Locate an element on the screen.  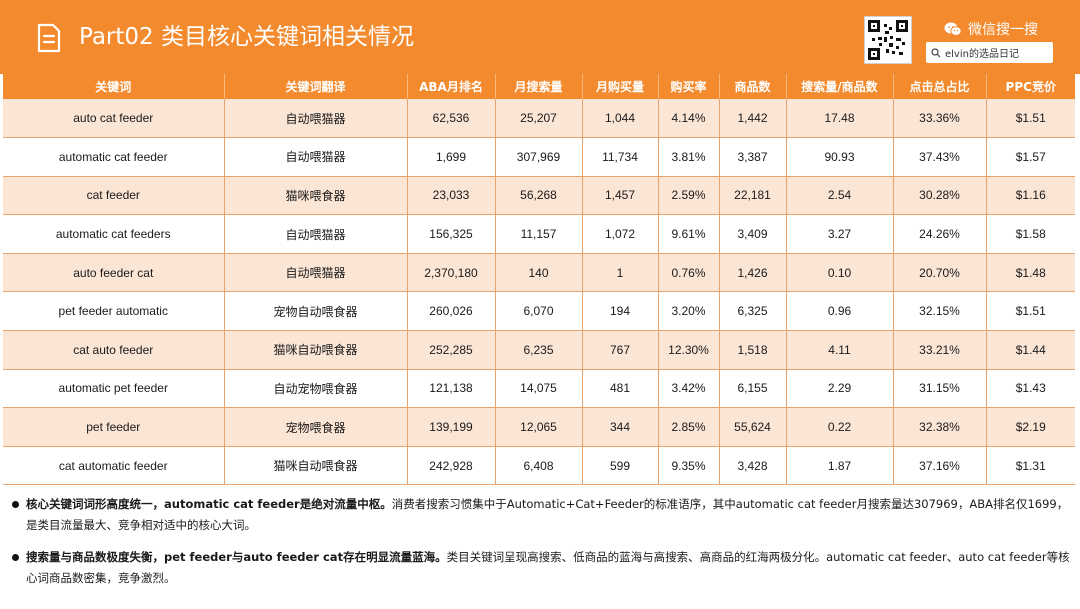
cell-product-count: 1,518 is located at coordinates (753, 350).